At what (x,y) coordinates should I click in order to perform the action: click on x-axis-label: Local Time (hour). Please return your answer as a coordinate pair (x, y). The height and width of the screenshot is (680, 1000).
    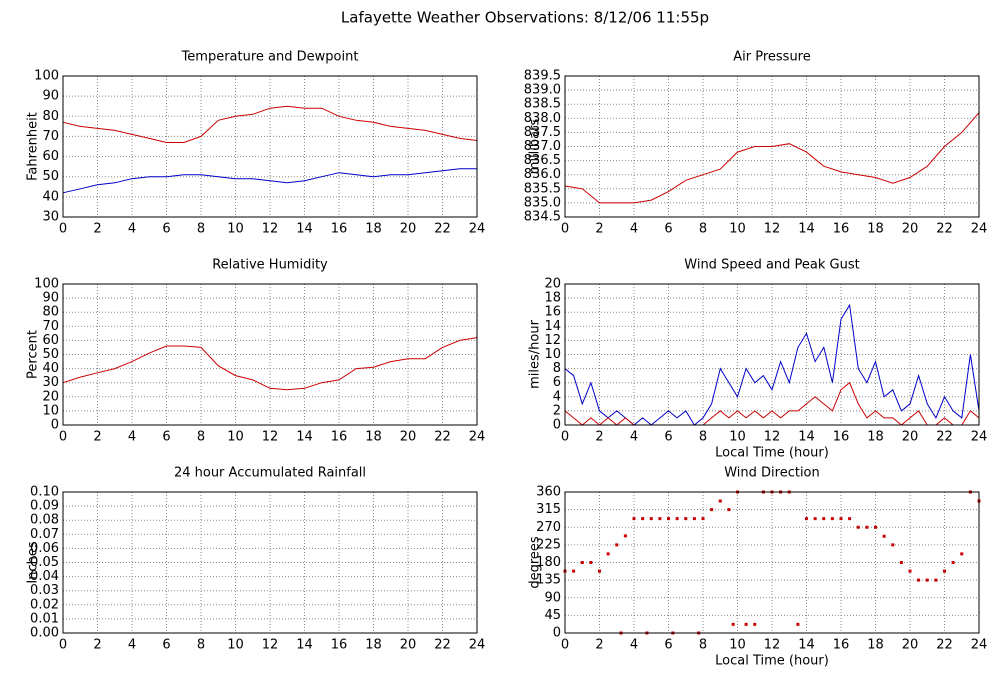
    Looking at the image, I should click on (772, 661).